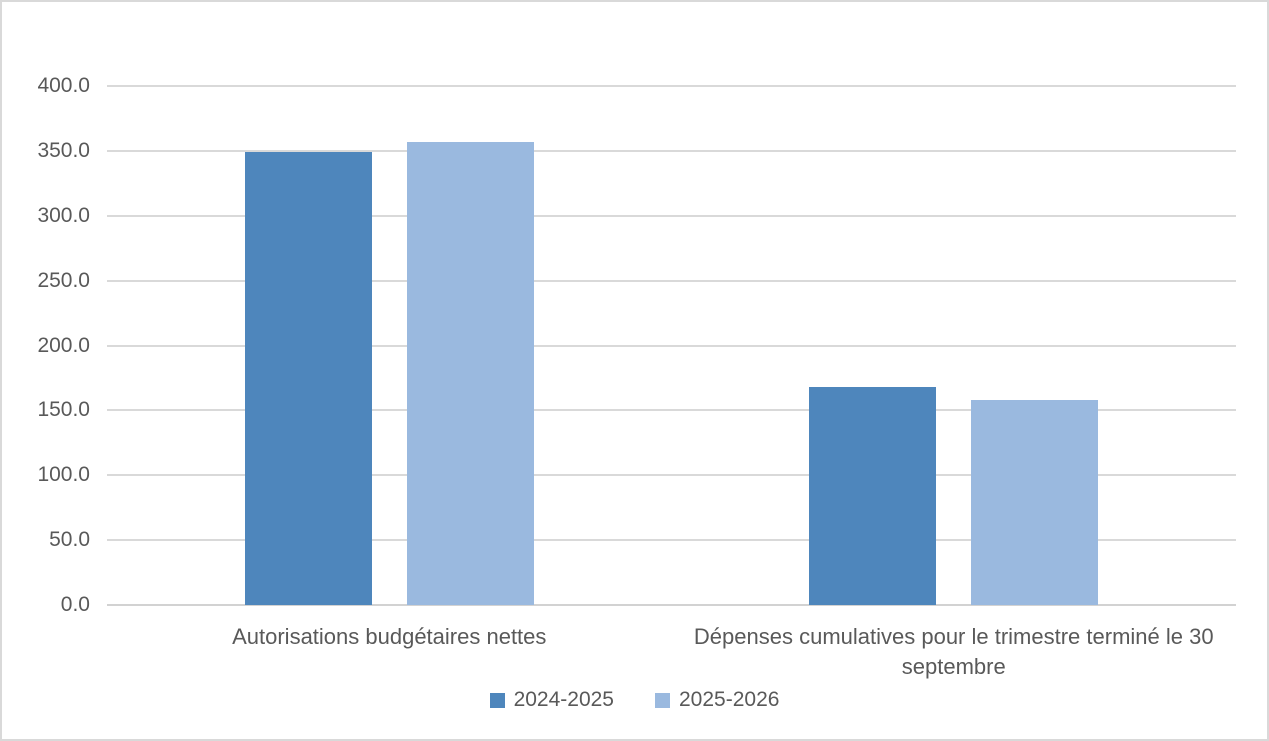 This screenshot has height=741, width=1269. Describe the element at coordinates (634, 700) in the screenshot. I see `legend: 2024-2025 2025-2026` at that location.